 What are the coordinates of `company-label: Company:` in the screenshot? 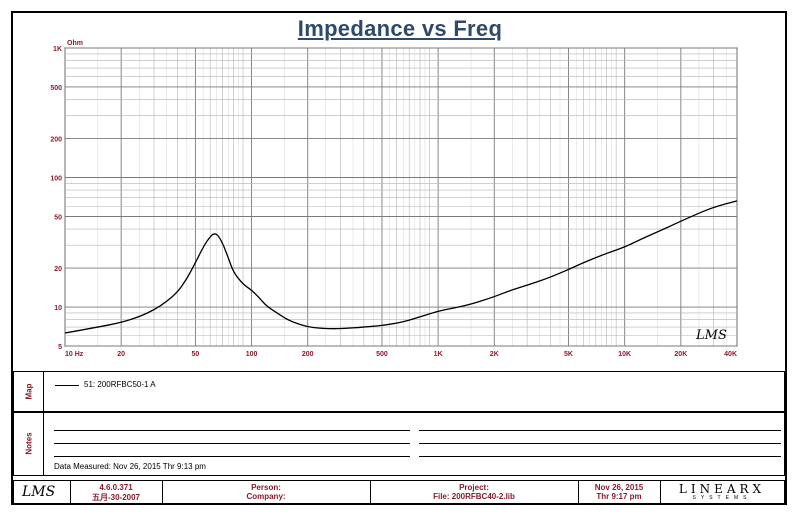 It's located at (266, 496).